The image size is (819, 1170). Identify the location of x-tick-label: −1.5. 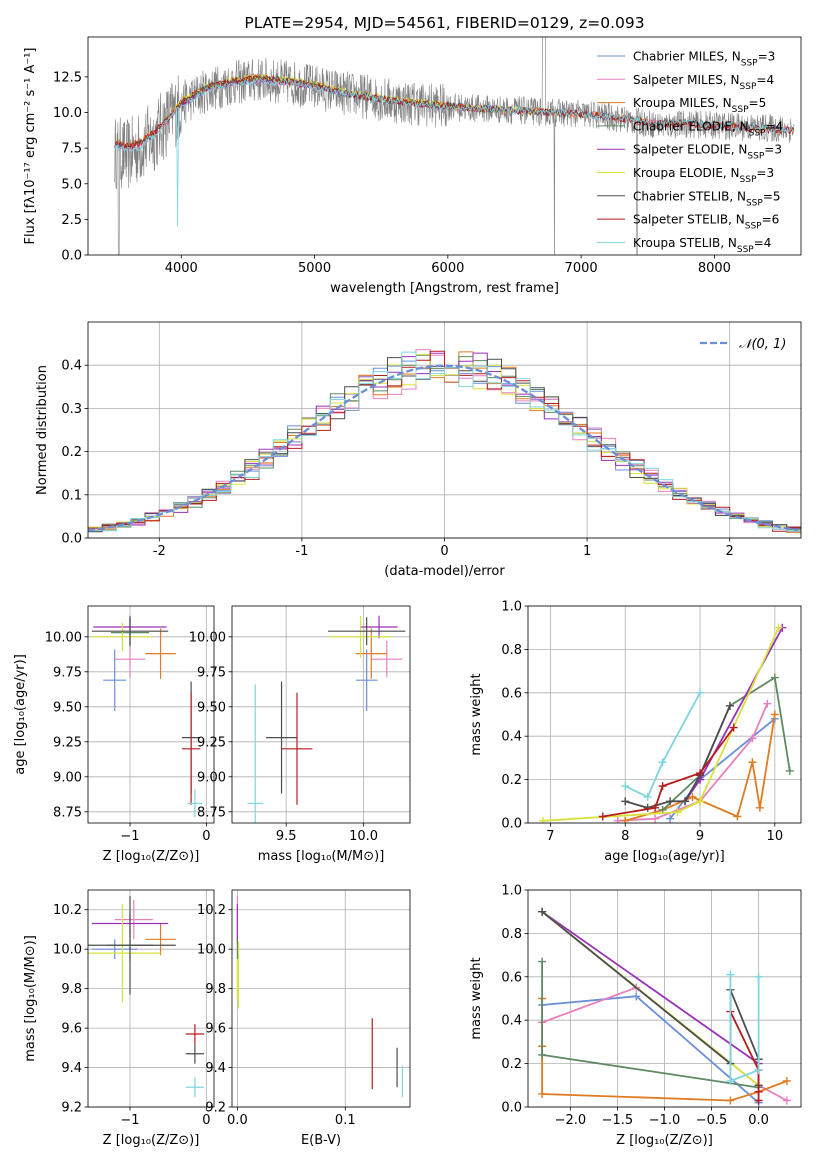
(618, 1120).